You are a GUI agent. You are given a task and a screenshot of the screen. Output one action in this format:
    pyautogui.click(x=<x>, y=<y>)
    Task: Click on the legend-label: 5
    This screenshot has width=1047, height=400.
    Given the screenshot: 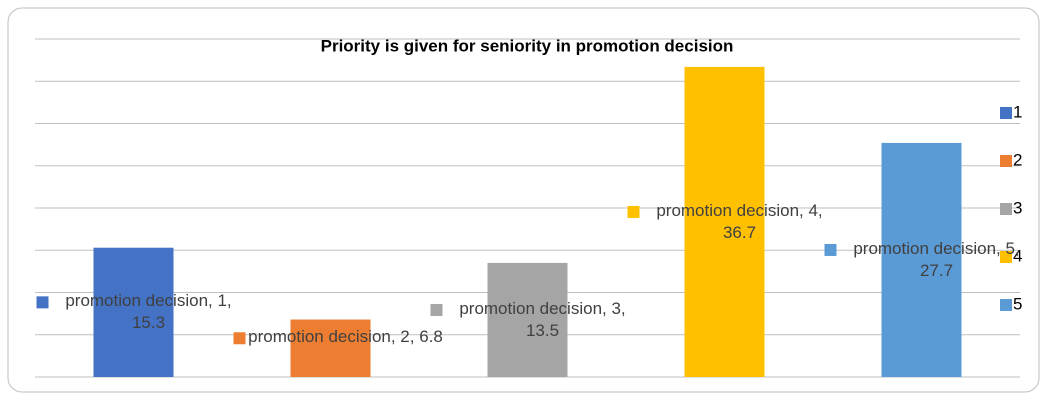 What is the action you would take?
    pyautogui.click(x=1017, y=303)
    